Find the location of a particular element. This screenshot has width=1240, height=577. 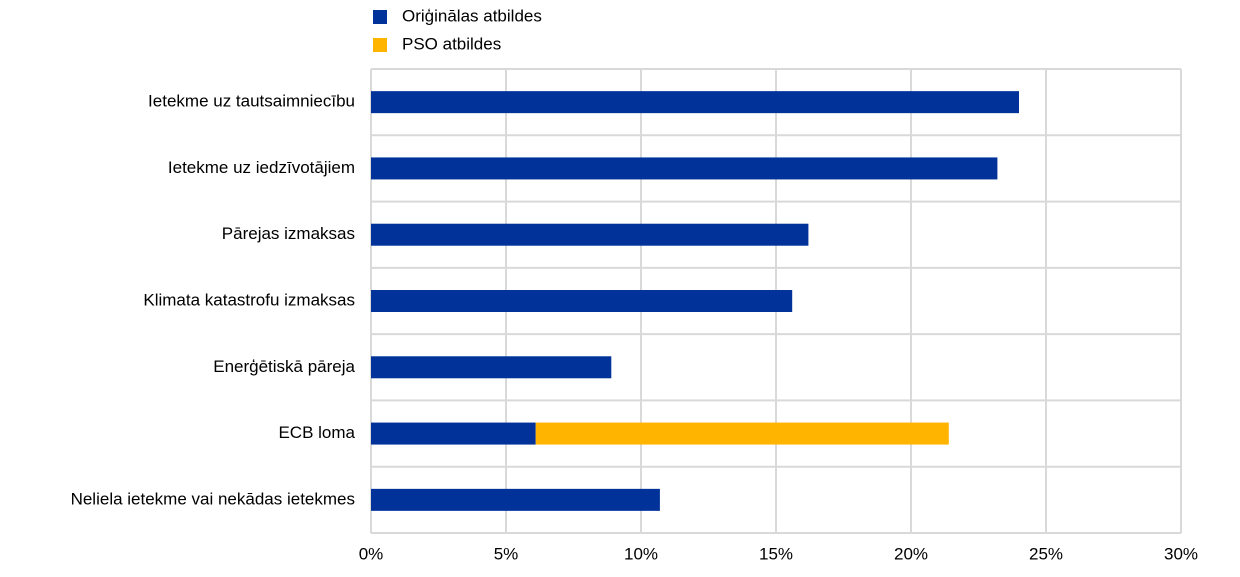

y-tick-label: Ietekme uz tautsaimniecību is located at coordinates (251, 101).